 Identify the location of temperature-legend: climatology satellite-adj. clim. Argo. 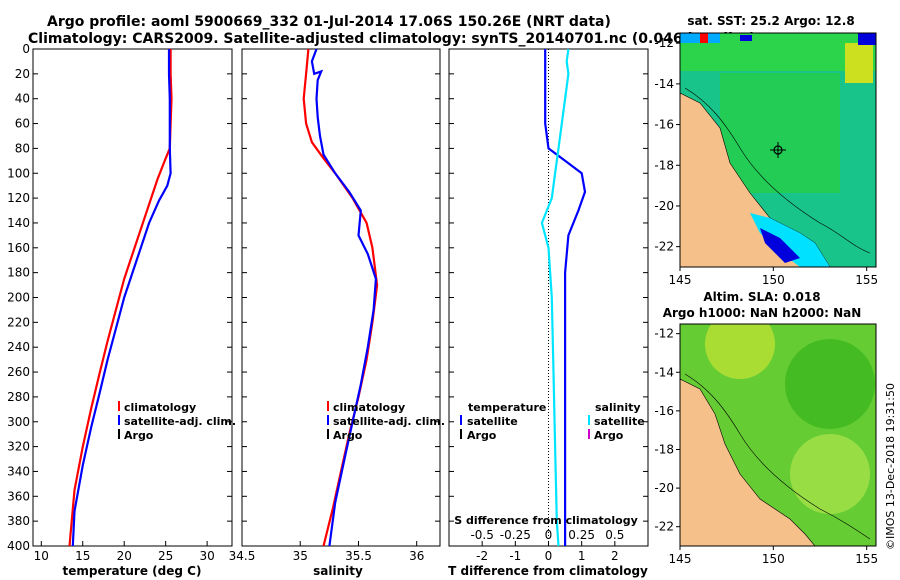
(177, 421).